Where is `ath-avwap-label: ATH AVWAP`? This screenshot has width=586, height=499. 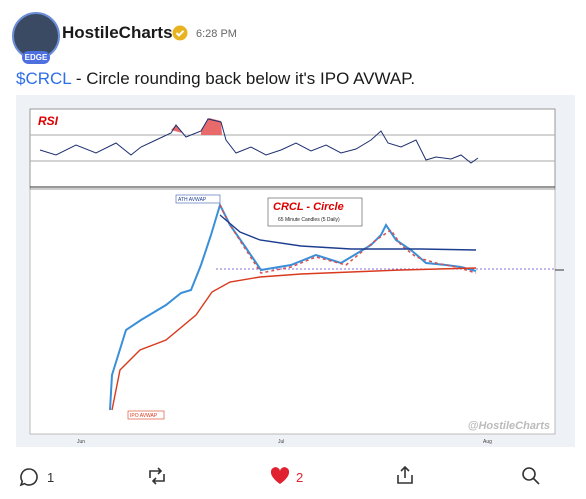
ath-avwap-label: ATH AVWAP is located at coordinates (192, 200).